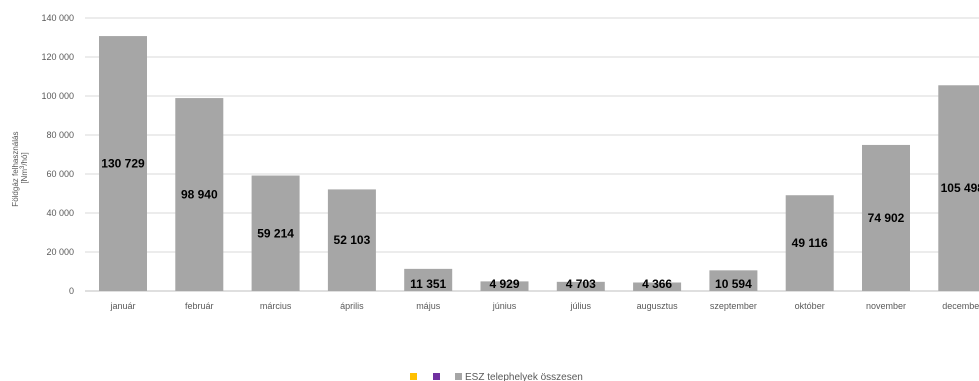 The image size is (979, 381). What do you see at coordinates (276, 306) in the screenshot?
I see `x-tick-label: március` at bounding box center [276, 306].